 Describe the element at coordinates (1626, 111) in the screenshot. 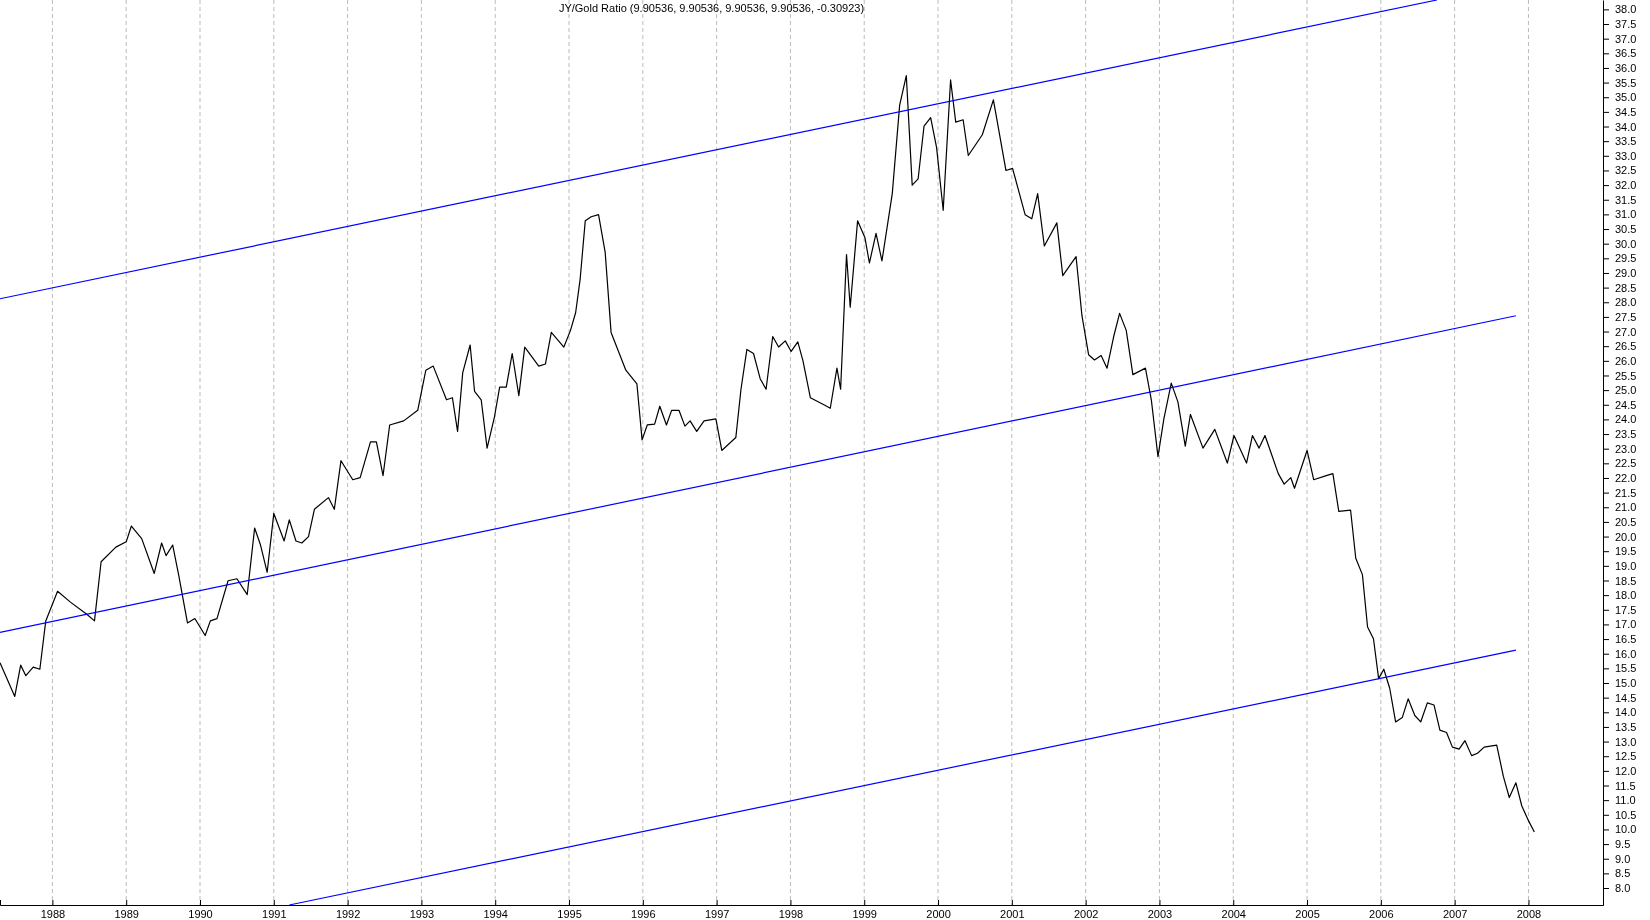

I see `y-tick-label: 34.5` at that location.